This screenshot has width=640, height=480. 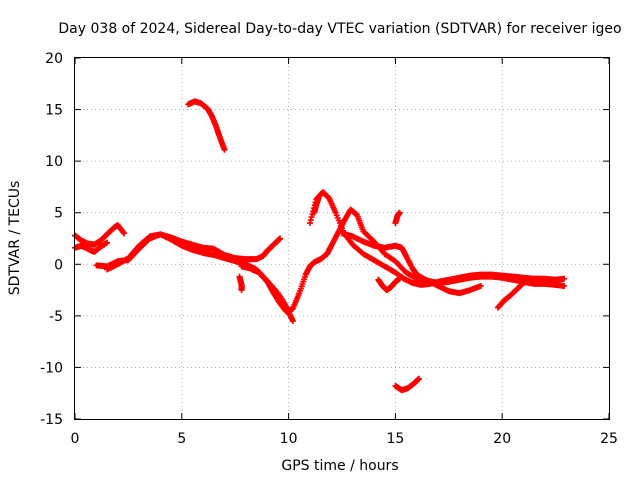 What do you see at coordinates (407, 384) in the screenshot?
I see `series-trace-m` at bounding box center [407, 384].